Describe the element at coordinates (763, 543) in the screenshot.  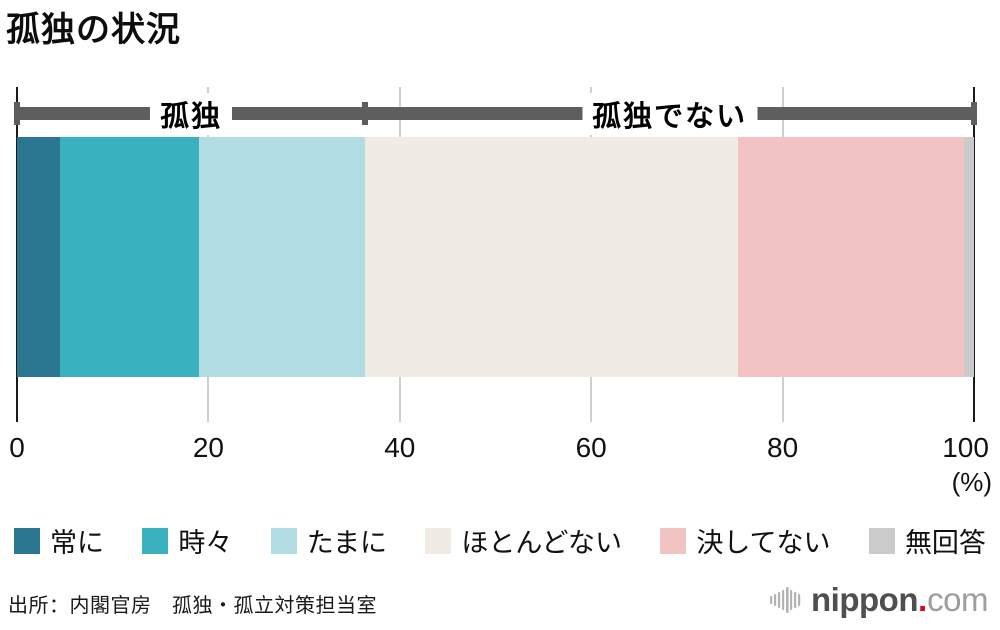
I see `legend-label: 決してない` at that location.